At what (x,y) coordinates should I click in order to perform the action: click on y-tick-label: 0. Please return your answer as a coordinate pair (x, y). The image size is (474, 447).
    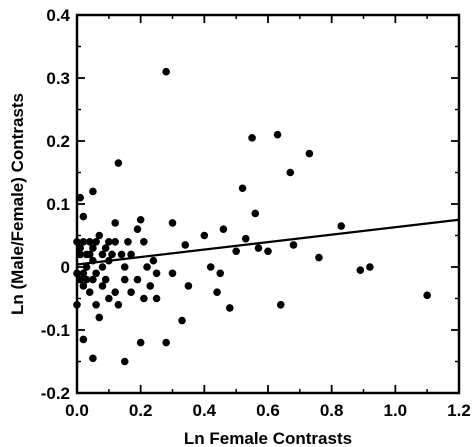
    Looking at the image, I should click on (65, 267).